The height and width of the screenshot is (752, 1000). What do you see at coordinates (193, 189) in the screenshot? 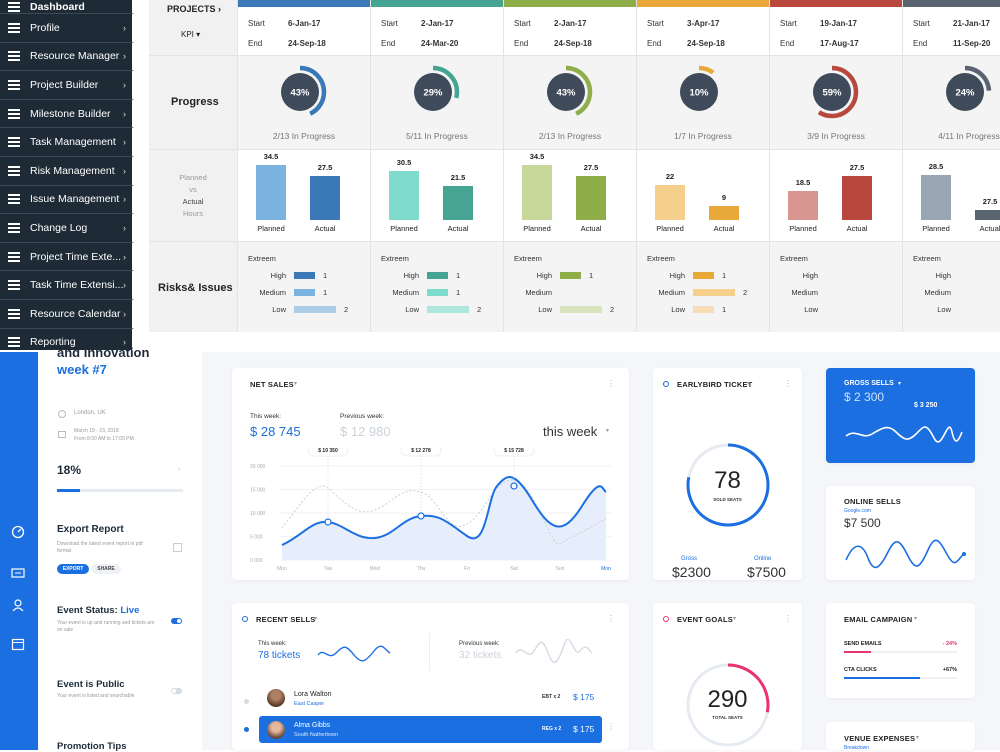
I see `pva-label-vs: vs` at bounding box center [193, 189].